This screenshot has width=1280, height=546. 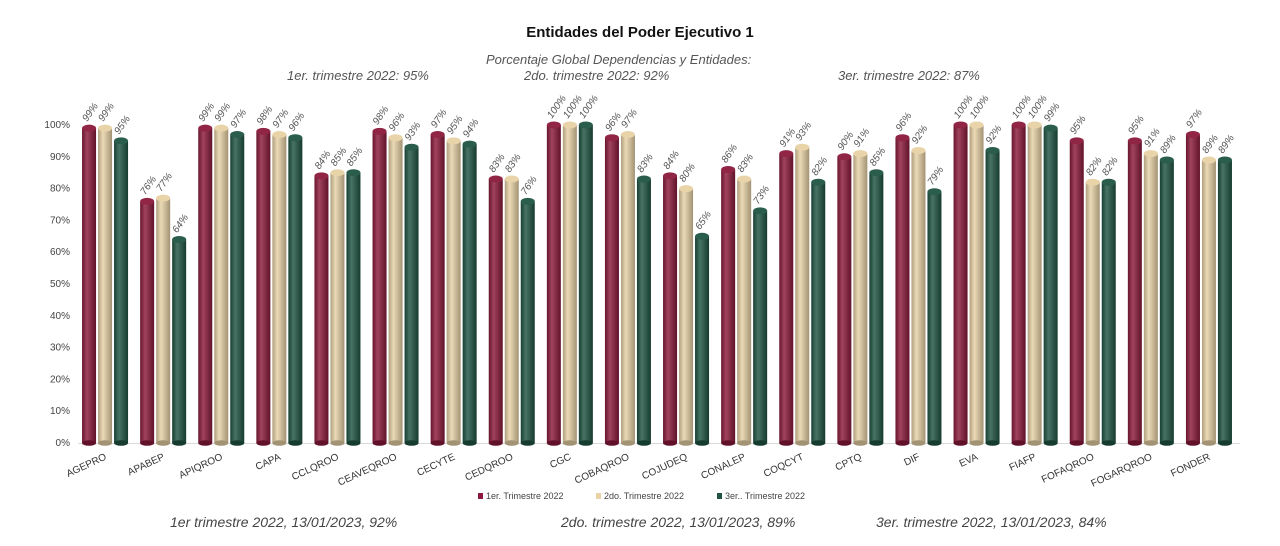 I want to click on data-label: 64%, so click(x=181, y=223).